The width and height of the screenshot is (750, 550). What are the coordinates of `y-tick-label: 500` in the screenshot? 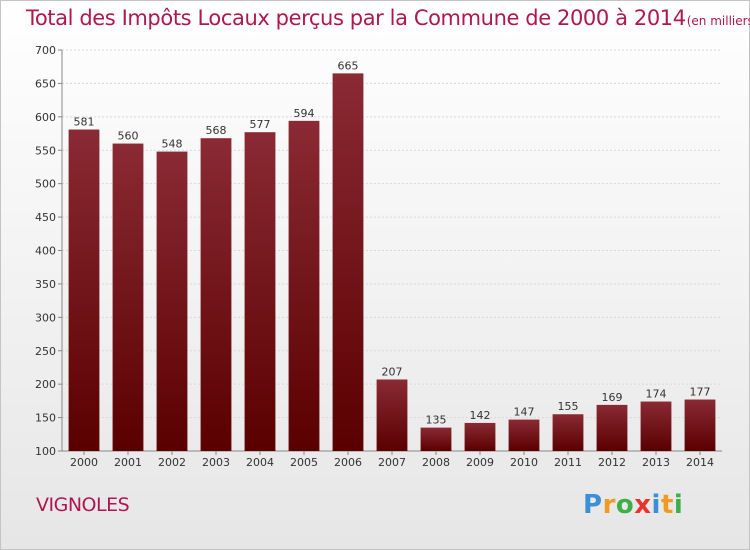 It's located at (45, 184).